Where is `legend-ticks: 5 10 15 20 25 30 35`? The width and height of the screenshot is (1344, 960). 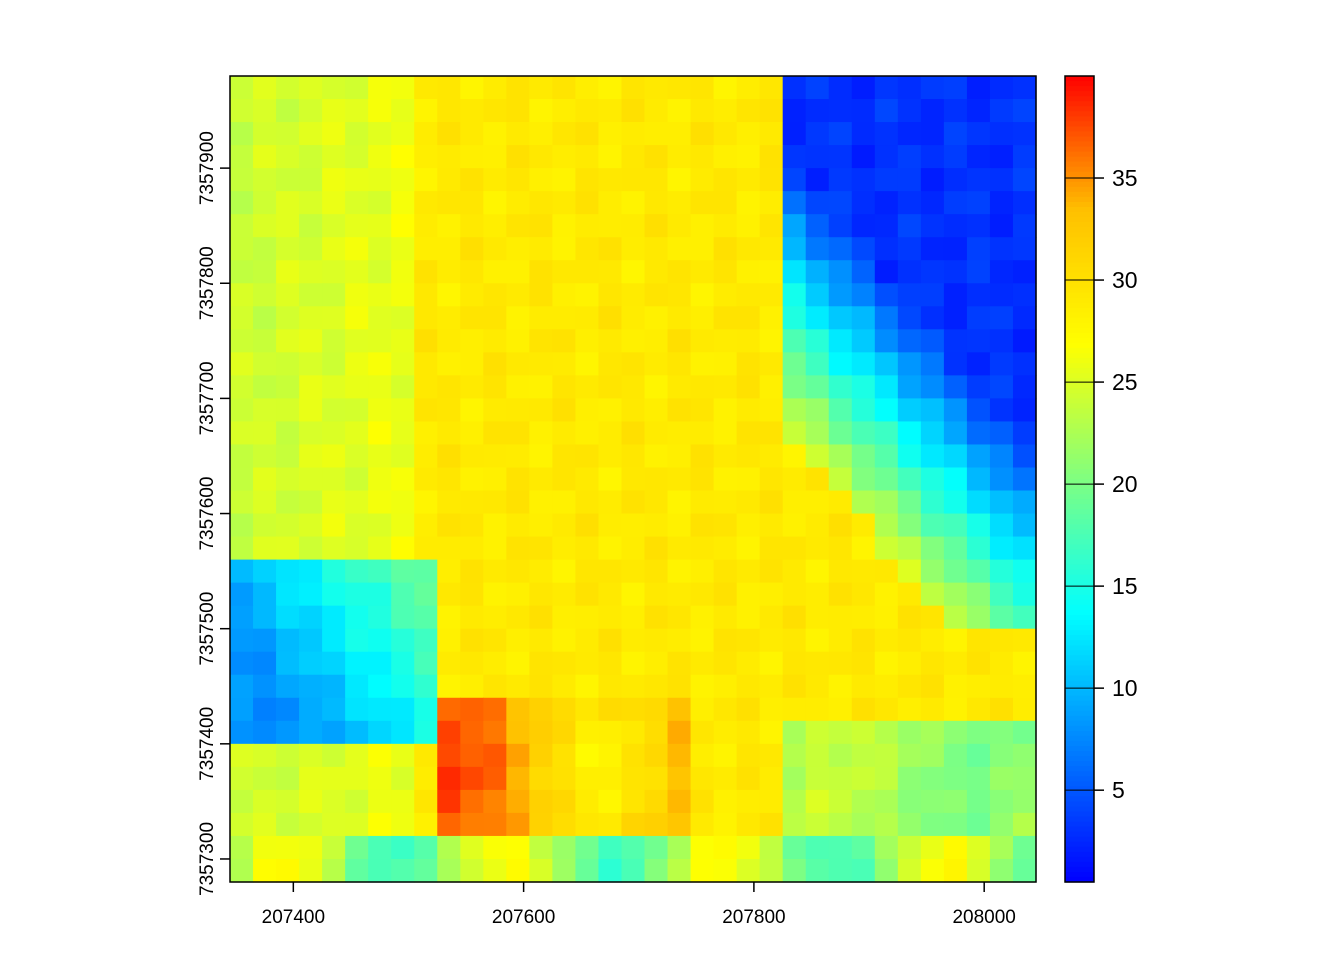
legend-ticks: 5 10 15 20 25 30 35 is located at coordinates (1101, 484).